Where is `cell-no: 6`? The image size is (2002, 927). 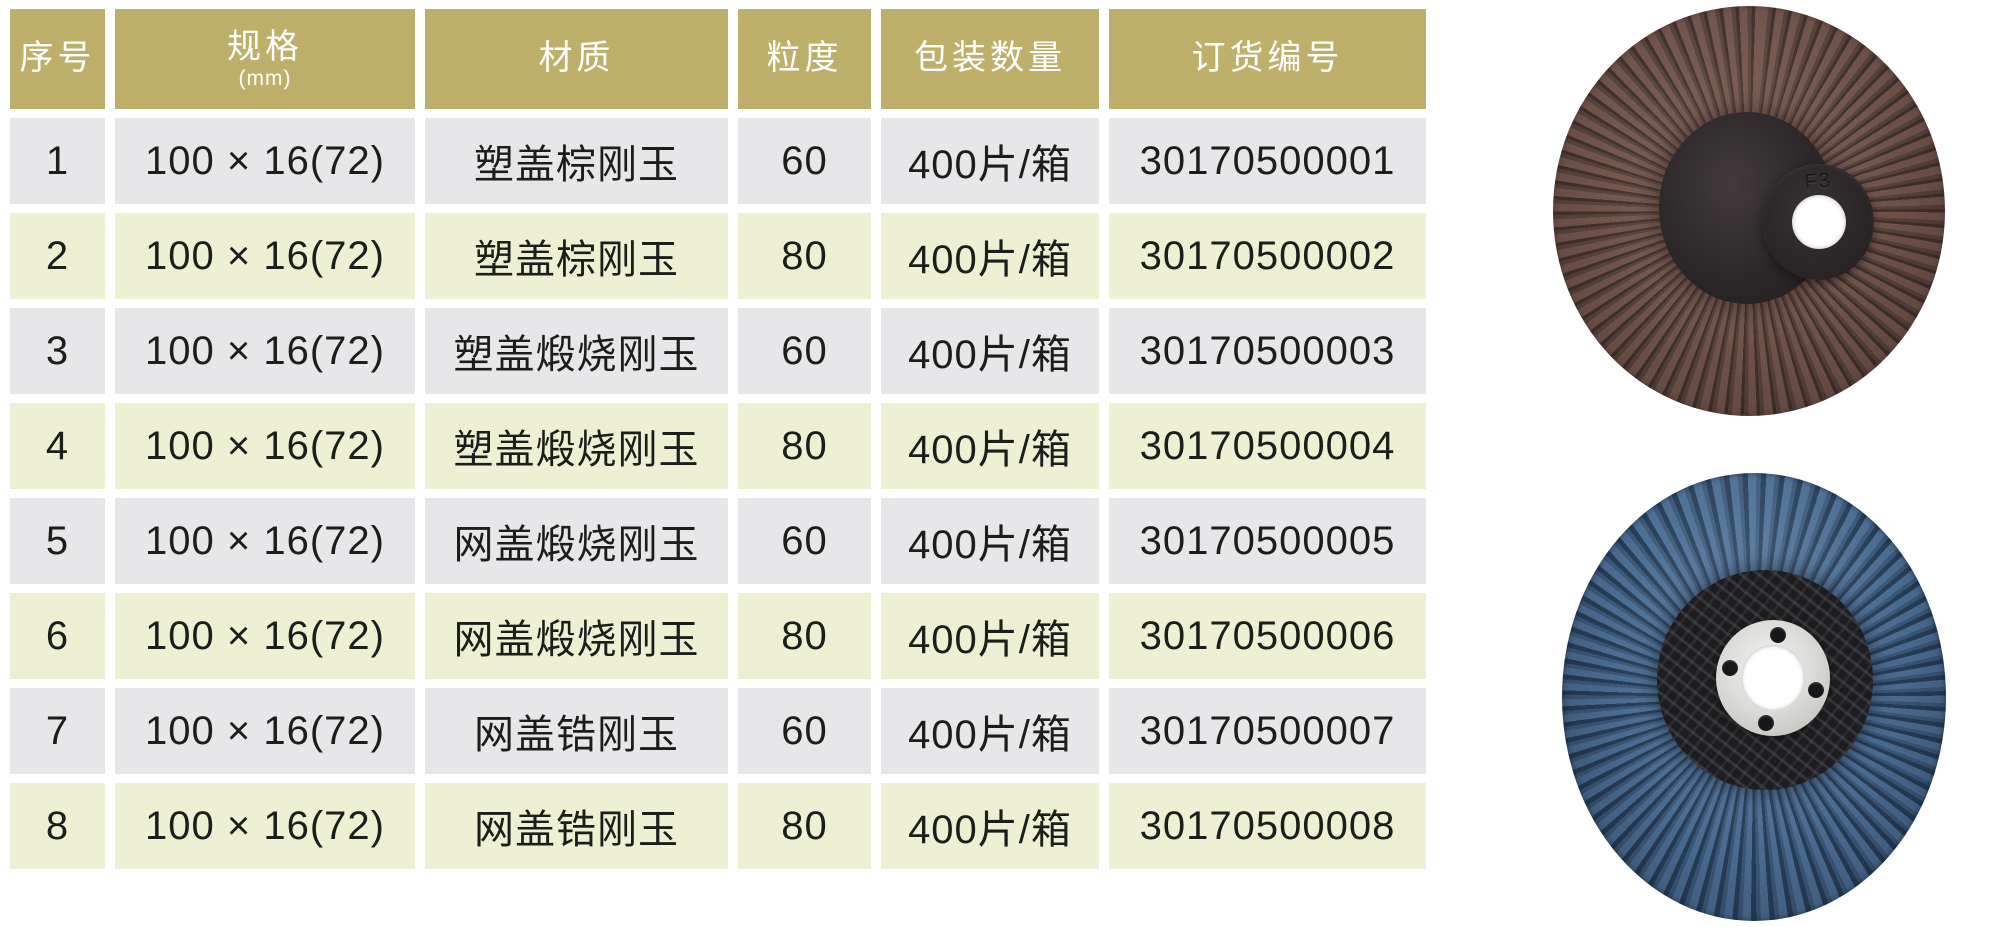 cell-no: 6 is located at coordinates (57, 636).